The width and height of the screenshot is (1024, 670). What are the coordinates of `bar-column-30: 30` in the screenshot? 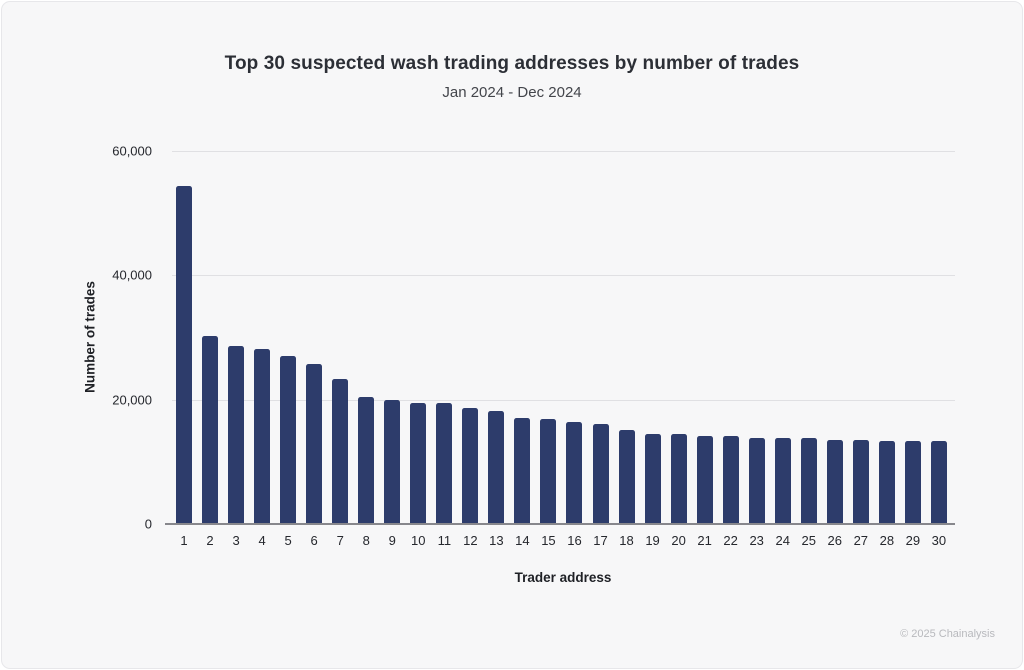 It's located at (938, 349).